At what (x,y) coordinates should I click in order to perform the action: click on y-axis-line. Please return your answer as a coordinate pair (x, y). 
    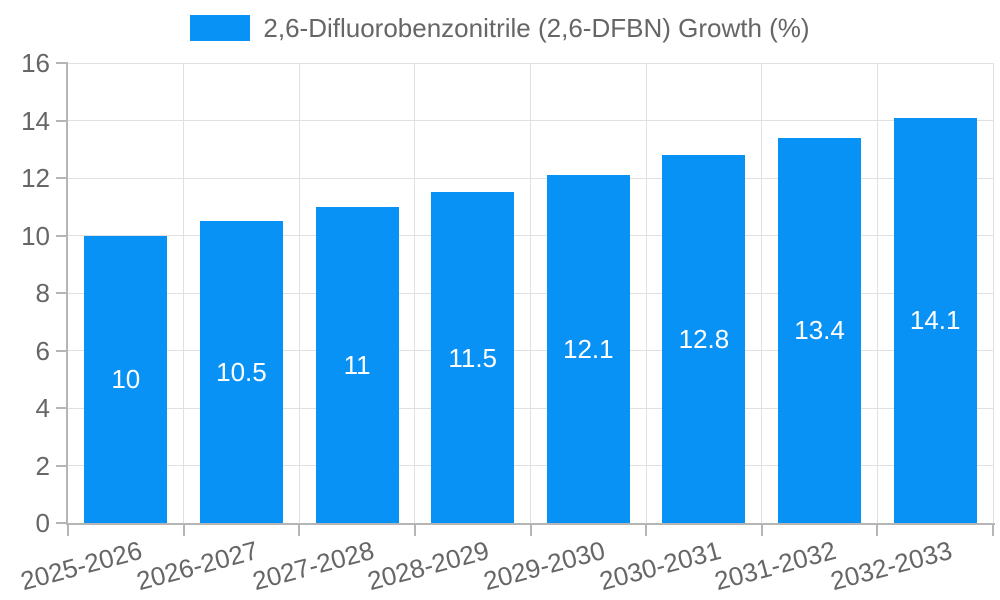
    Looking at the image, I should click on (67, 294).